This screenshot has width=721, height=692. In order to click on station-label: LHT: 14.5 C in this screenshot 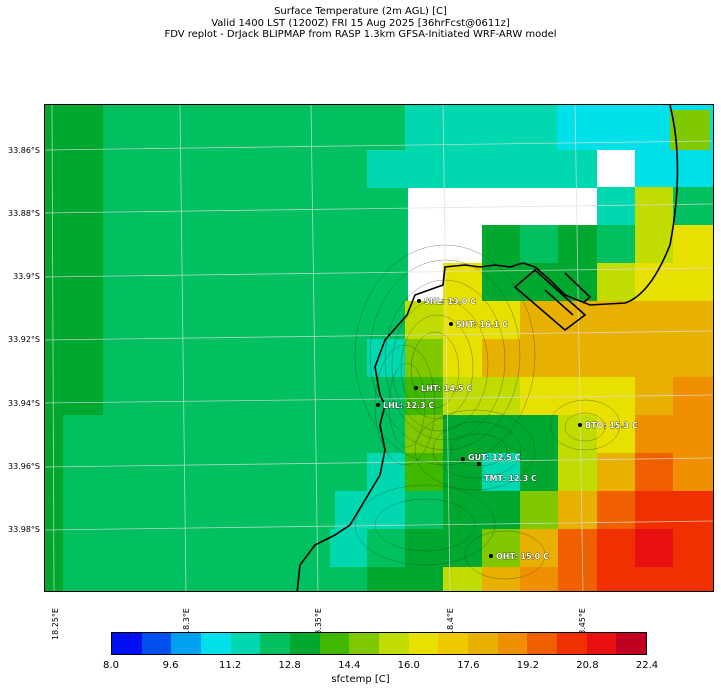, I will do `click(446, 388)`.